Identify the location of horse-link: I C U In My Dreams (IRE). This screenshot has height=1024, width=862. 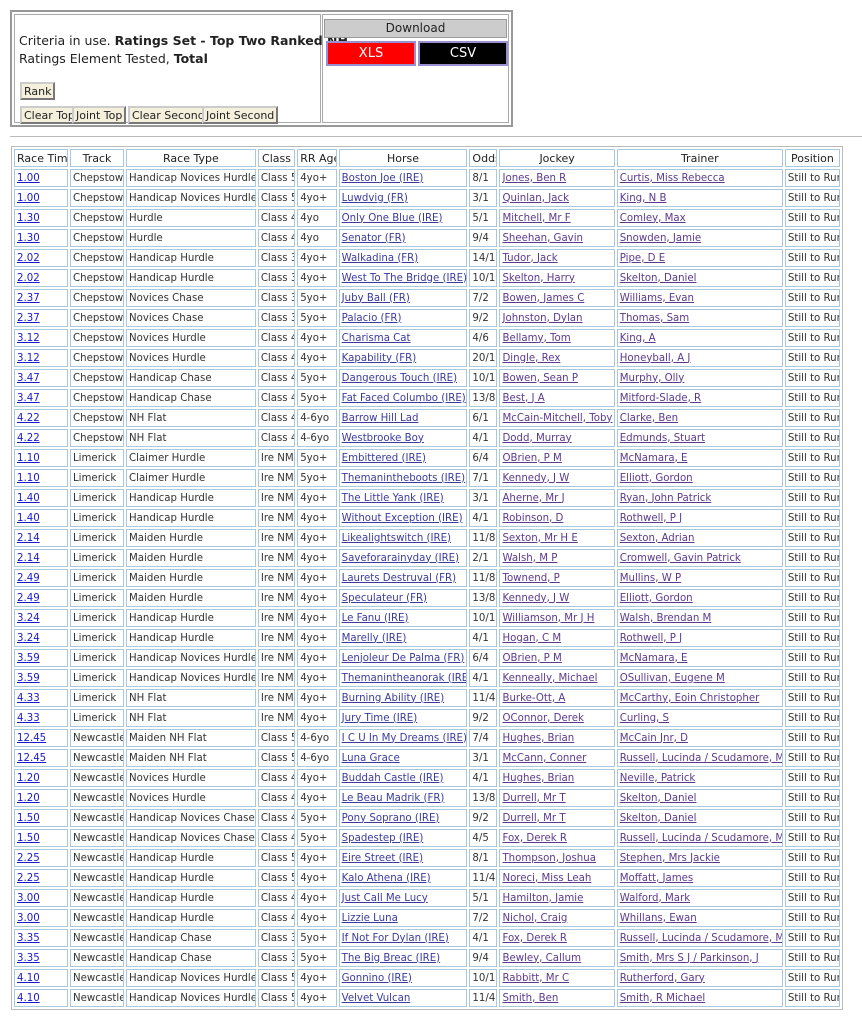
(404, 738).